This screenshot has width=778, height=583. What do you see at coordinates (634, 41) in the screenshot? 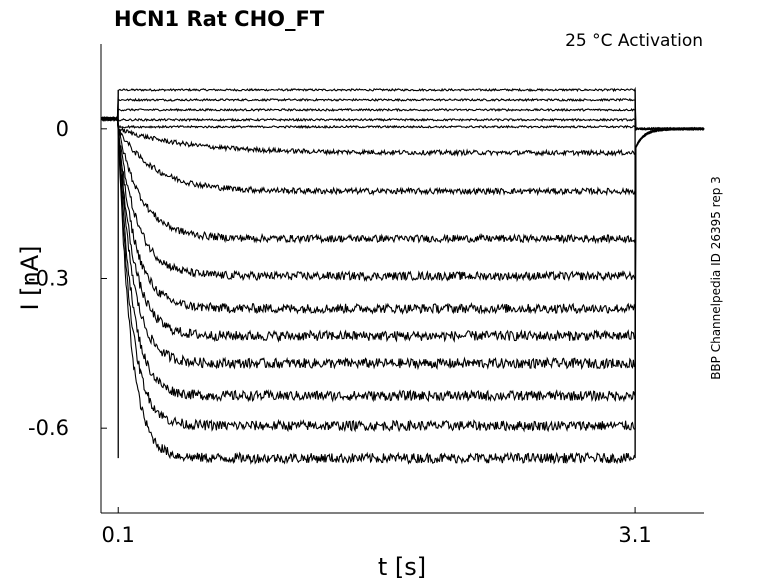
I see `chart-subtitle: 25 °C Activation` at bounding box center [634, 41].